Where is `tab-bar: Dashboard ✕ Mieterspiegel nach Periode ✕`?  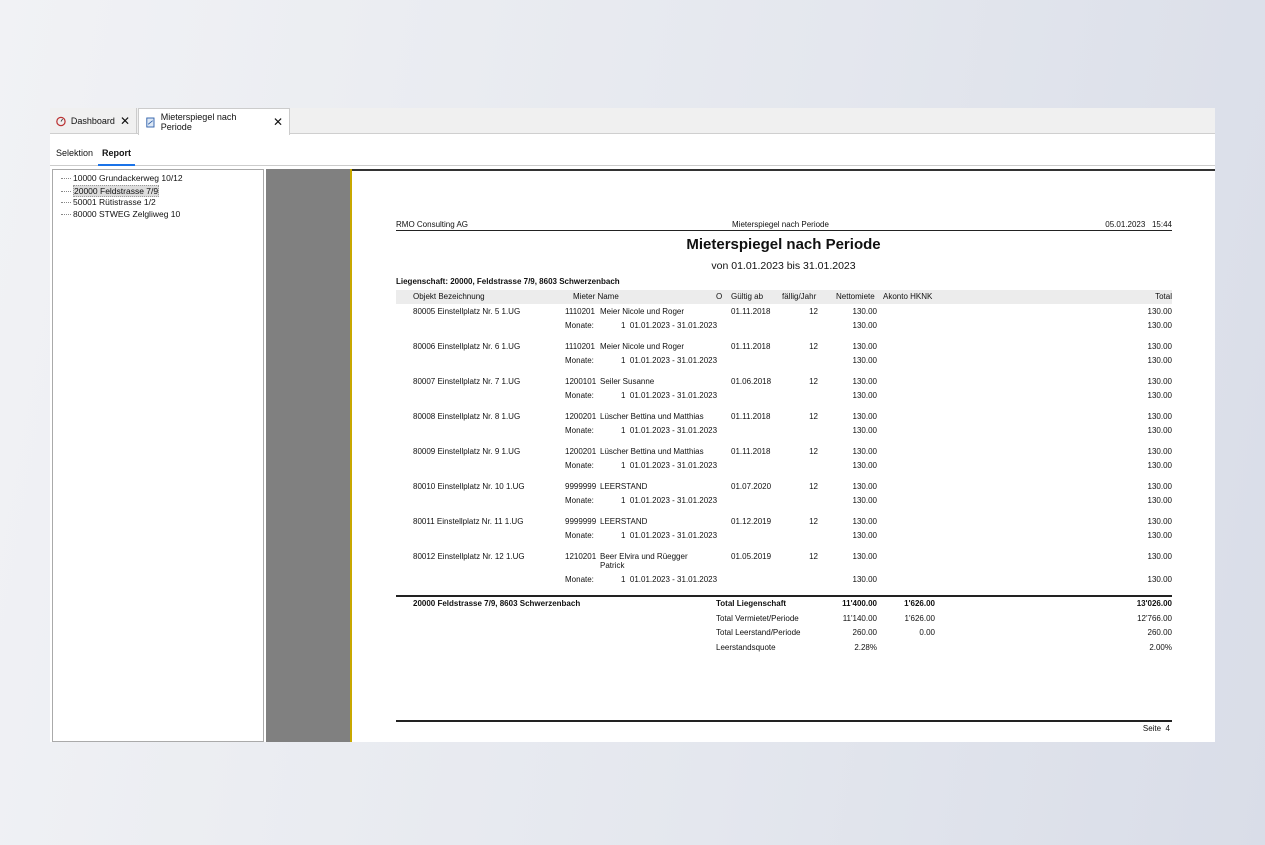
tab-bar: Dashboard ✕ Mieterspiegel nach Periode ✕ is located at coordinates (632, 121).